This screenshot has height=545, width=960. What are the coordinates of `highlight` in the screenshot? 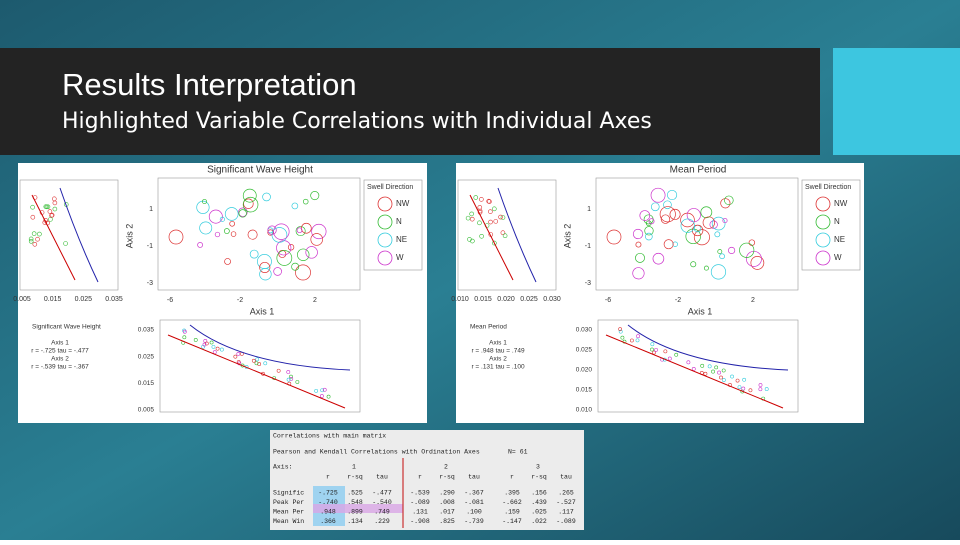 It's located at (358, 508).